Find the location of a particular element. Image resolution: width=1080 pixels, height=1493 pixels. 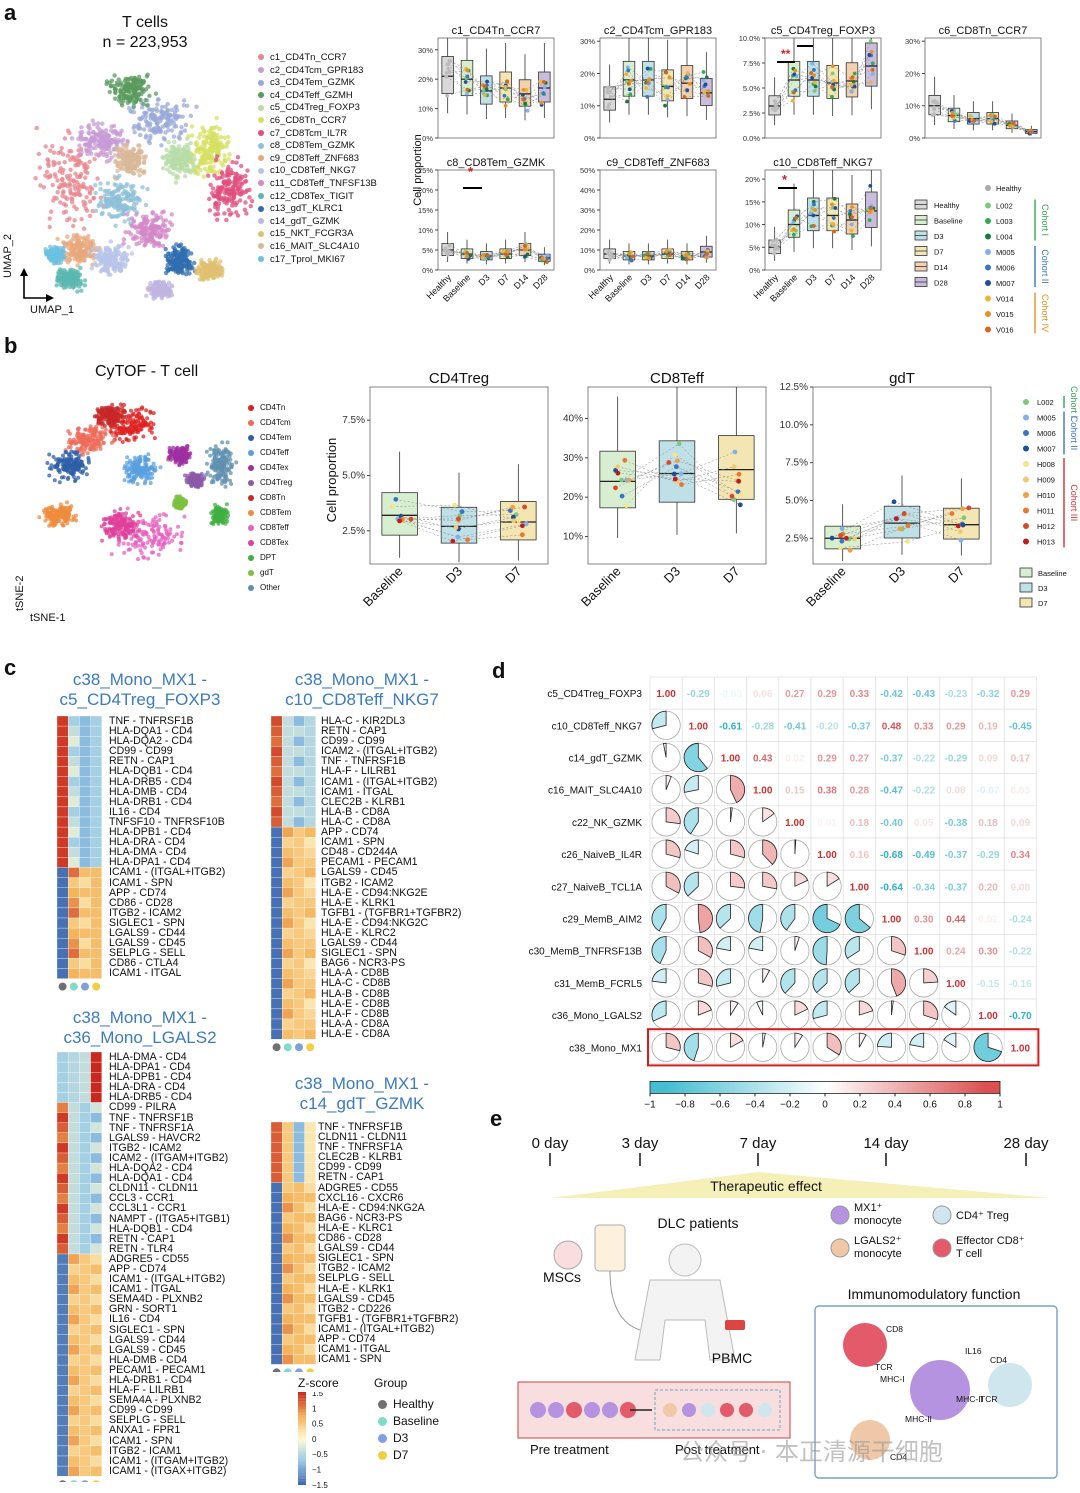

tick-label: 10% is located at coordinates (425, 230).